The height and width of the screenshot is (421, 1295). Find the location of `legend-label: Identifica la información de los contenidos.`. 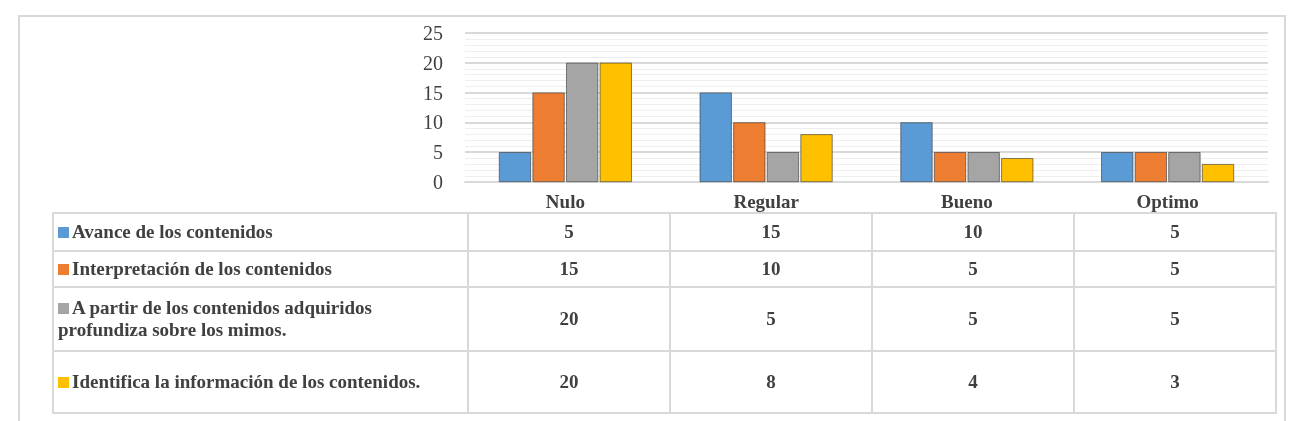

legend-label: Identifica la información de los contenidos. is located at coordinates (260, 382).